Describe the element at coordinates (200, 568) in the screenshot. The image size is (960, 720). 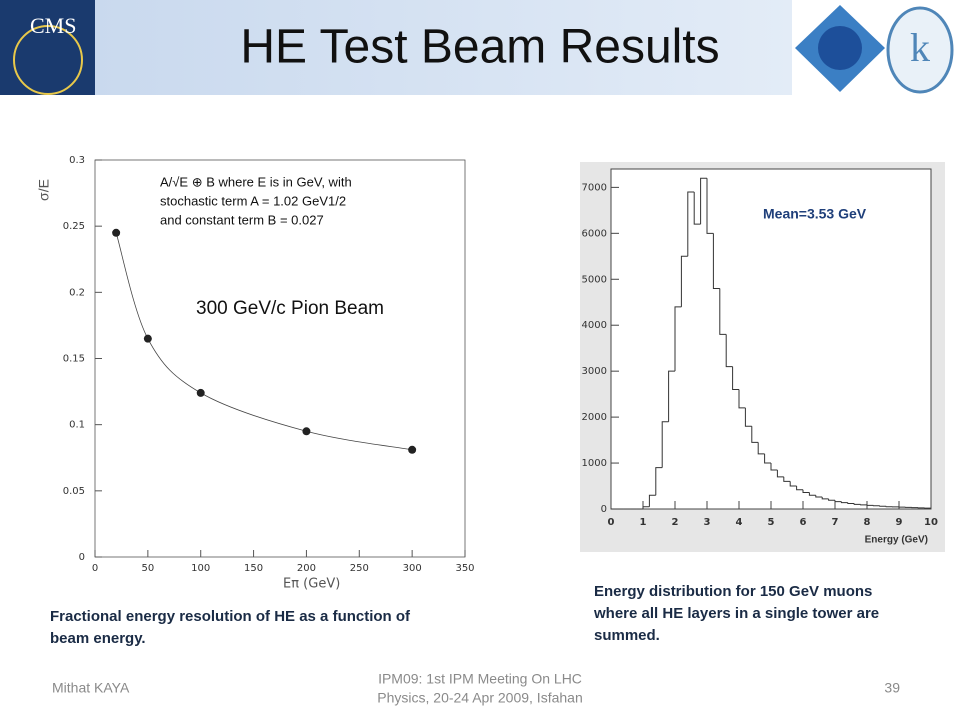
I see `x-tick-label: 100` at that location.